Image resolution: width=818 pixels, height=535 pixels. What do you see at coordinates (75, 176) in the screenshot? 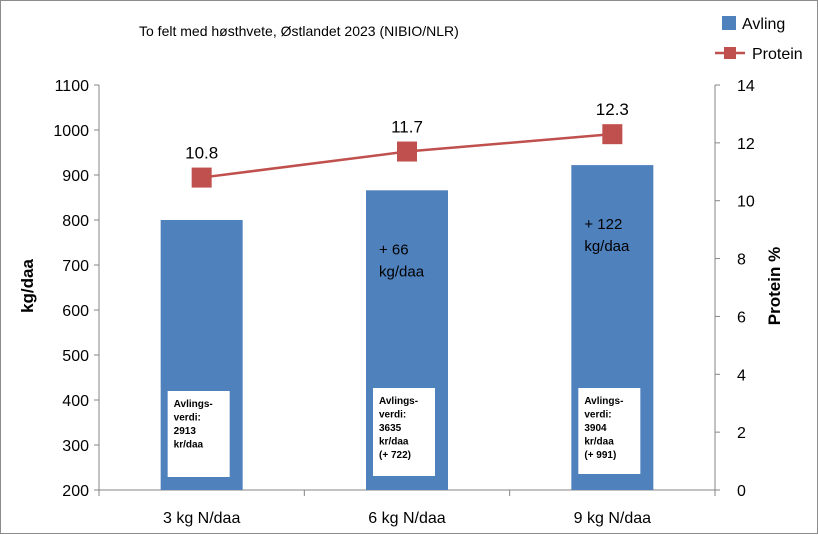
I see `y-tick-label: 900` at bounding box center [75, 176].